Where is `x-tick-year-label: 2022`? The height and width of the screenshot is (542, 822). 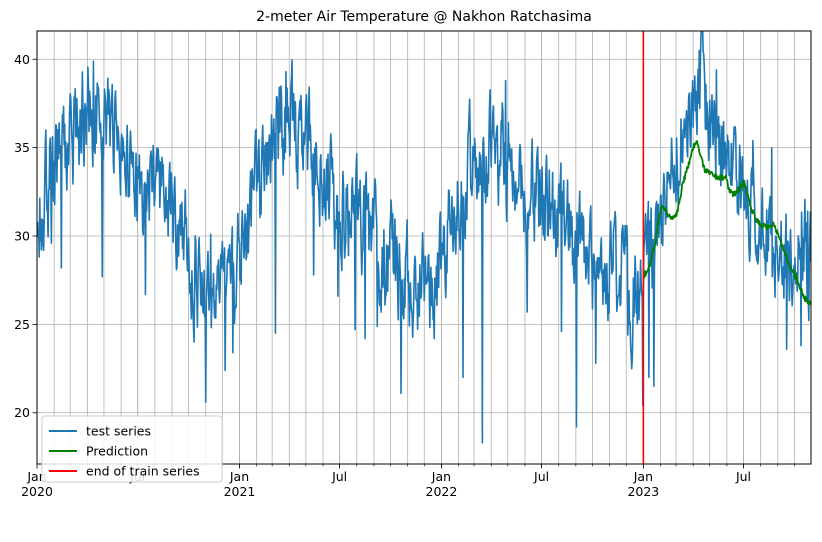 x-tick-year-label: 2022 is located at coordinates (442, 491).